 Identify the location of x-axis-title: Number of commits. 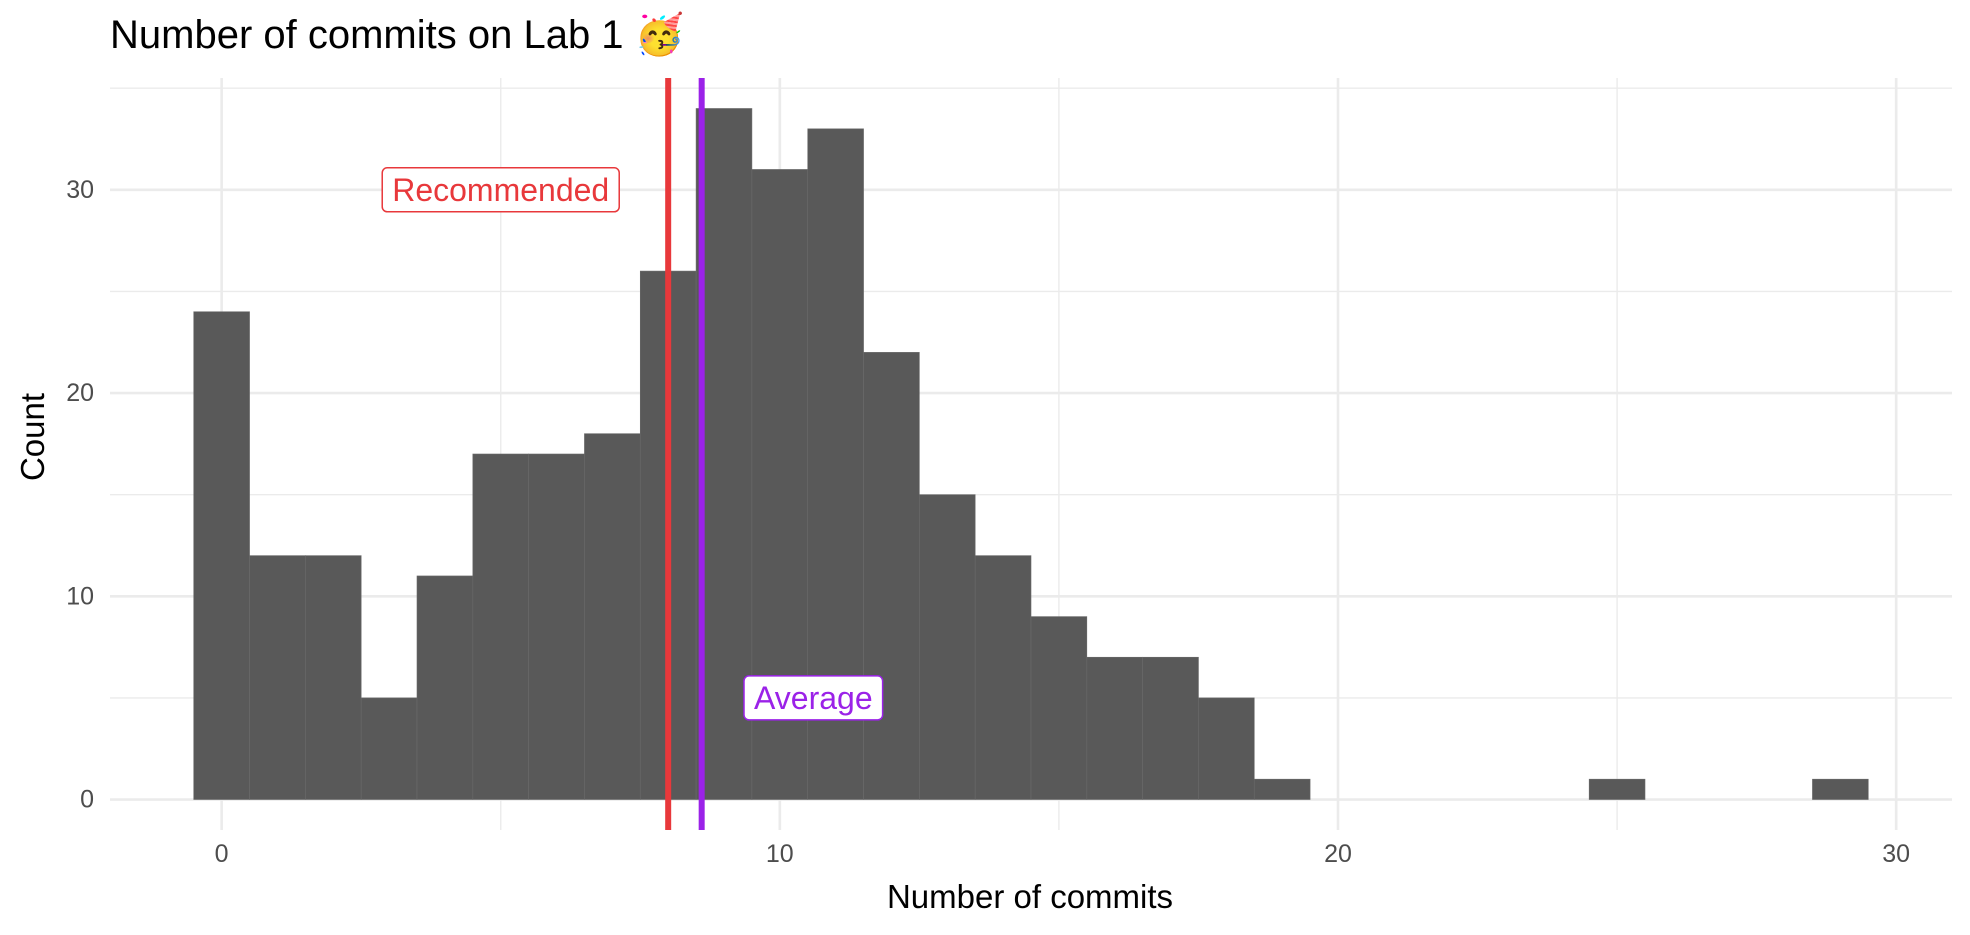
(1030, 896).